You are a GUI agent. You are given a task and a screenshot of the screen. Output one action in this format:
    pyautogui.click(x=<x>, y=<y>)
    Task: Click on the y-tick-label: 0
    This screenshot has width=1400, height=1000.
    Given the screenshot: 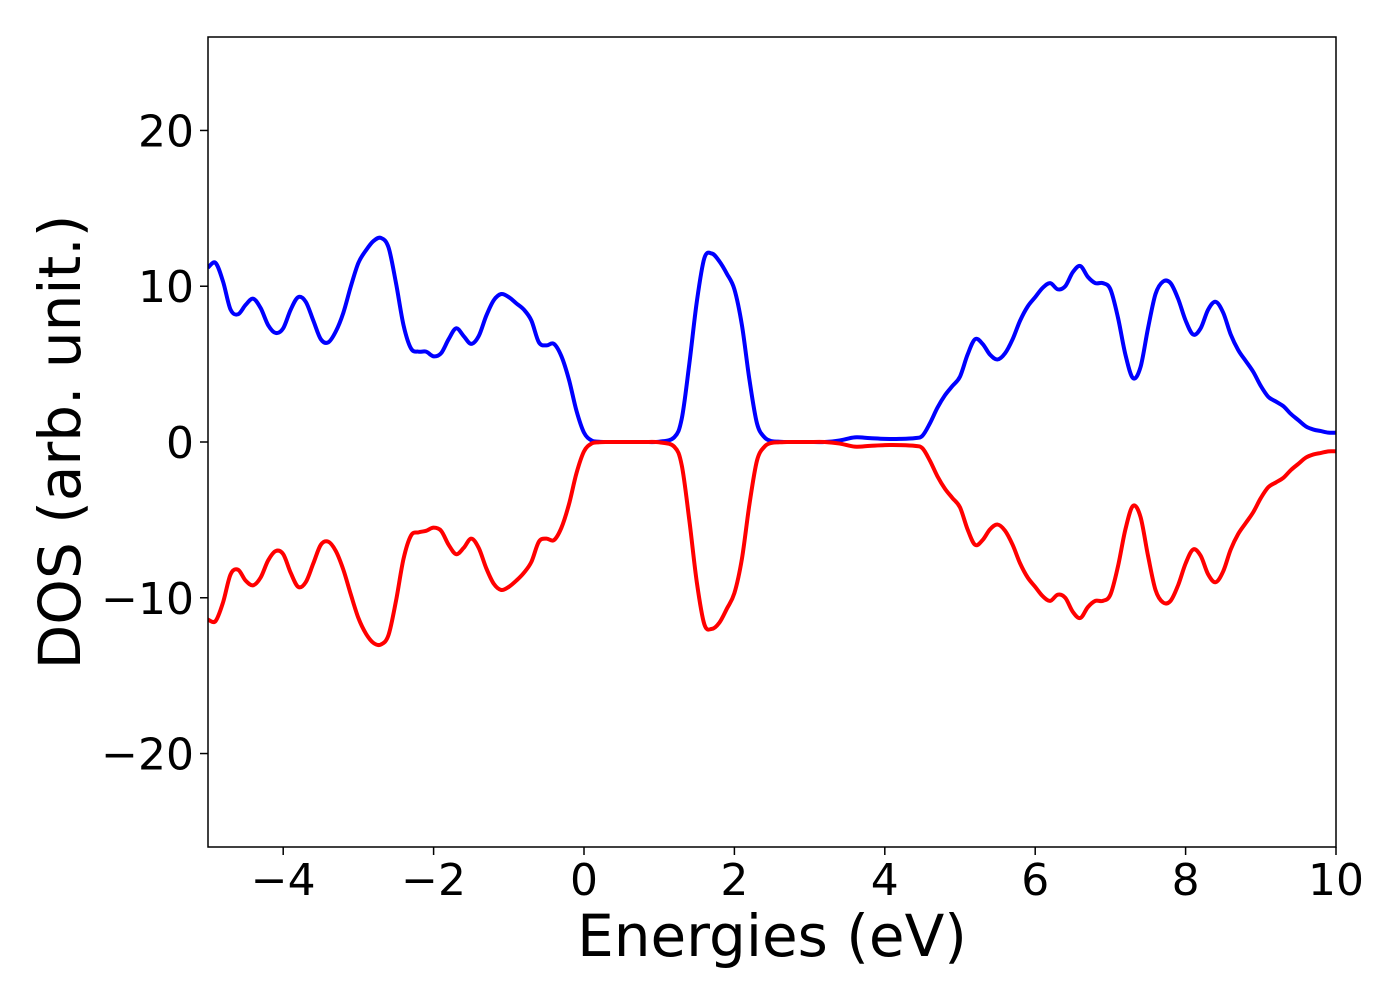 What is the action you would take?
    pyautogui.click(x=180, y=443)
    